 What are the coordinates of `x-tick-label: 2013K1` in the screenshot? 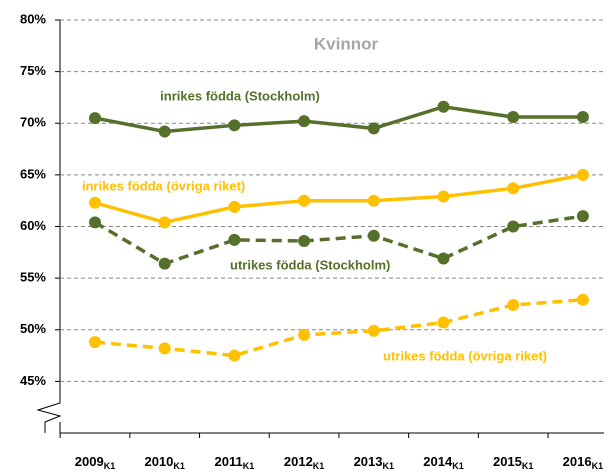 It's located at (374, 462).